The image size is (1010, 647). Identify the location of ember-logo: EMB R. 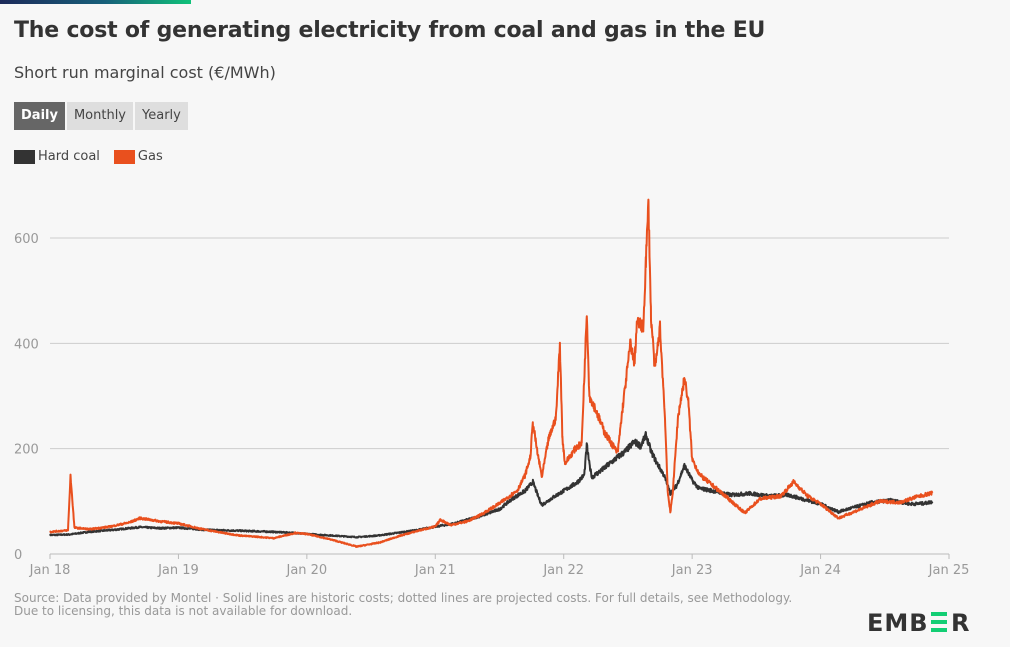
(918, 622).